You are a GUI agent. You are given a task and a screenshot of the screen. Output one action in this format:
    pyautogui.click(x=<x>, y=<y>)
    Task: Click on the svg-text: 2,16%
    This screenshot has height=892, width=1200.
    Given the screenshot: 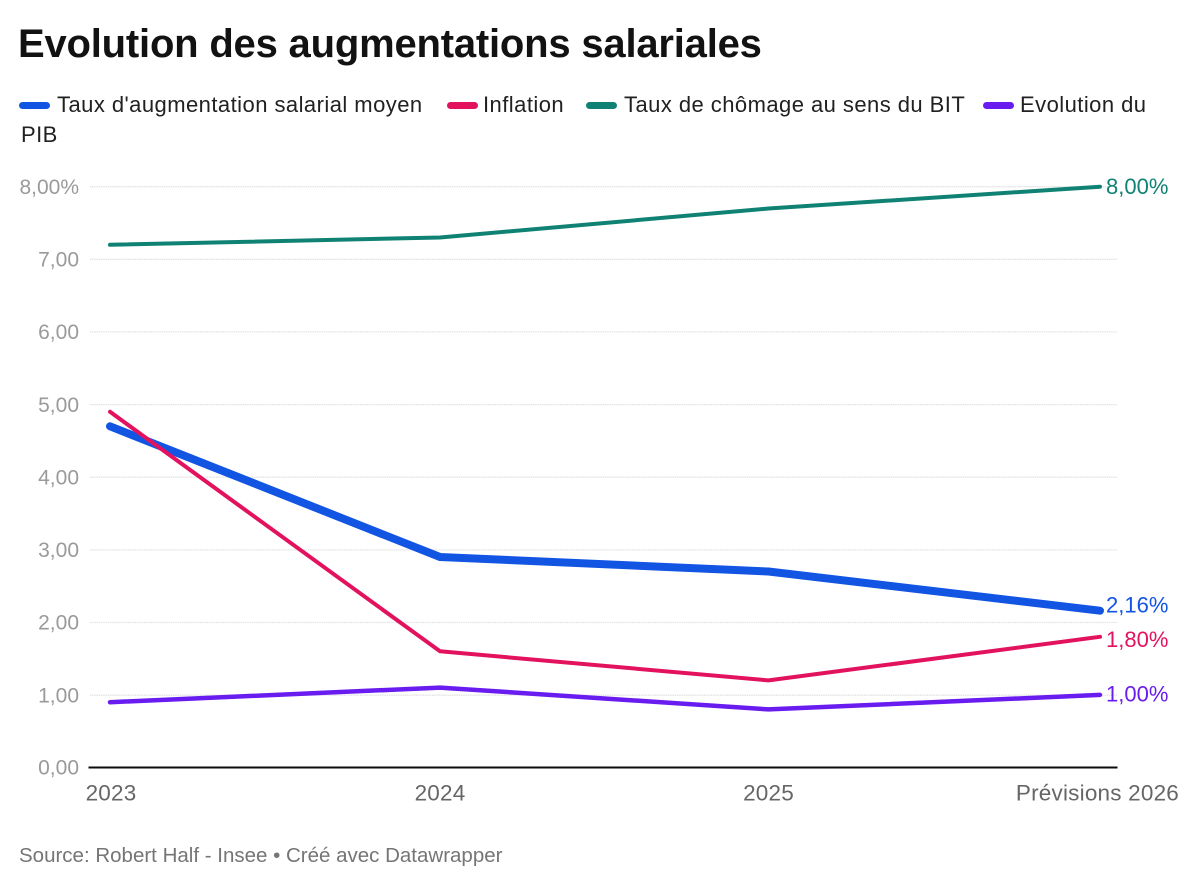 What is the action you would take?
    pyautogui.click(x=1137, y=605)
    